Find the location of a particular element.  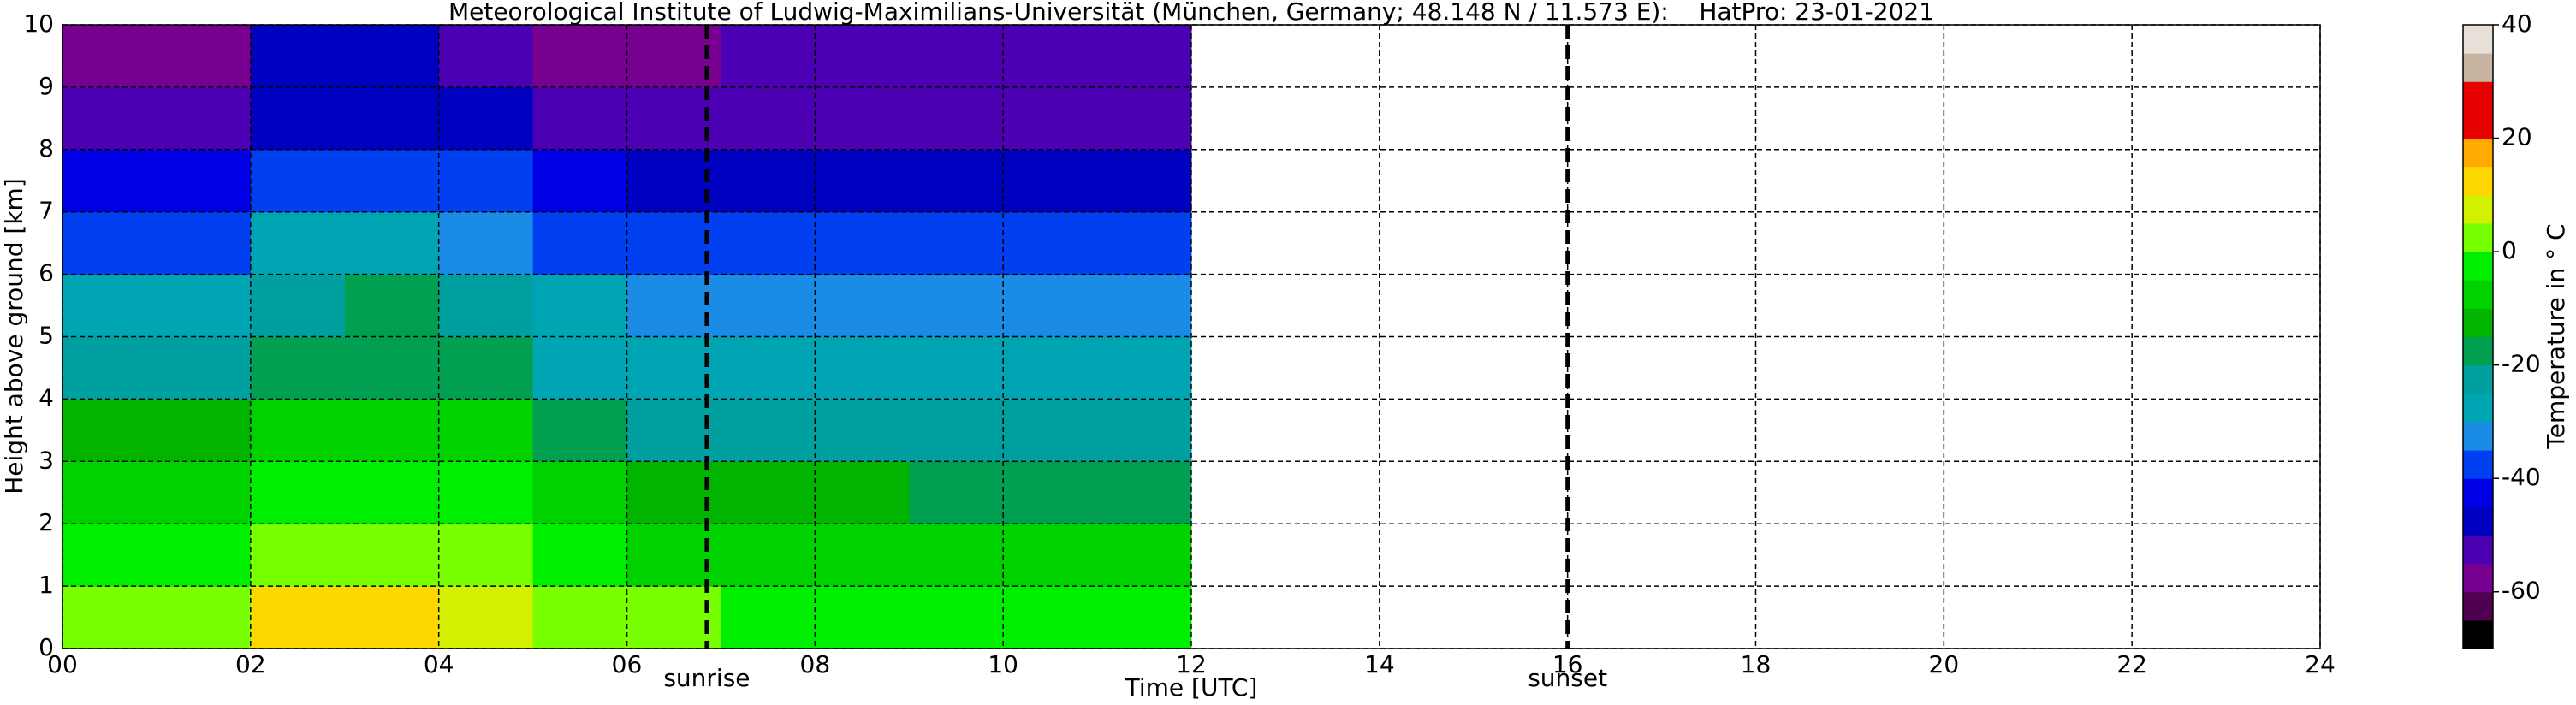

x-tick-label: 10 is located at coordinates (1003, 664).